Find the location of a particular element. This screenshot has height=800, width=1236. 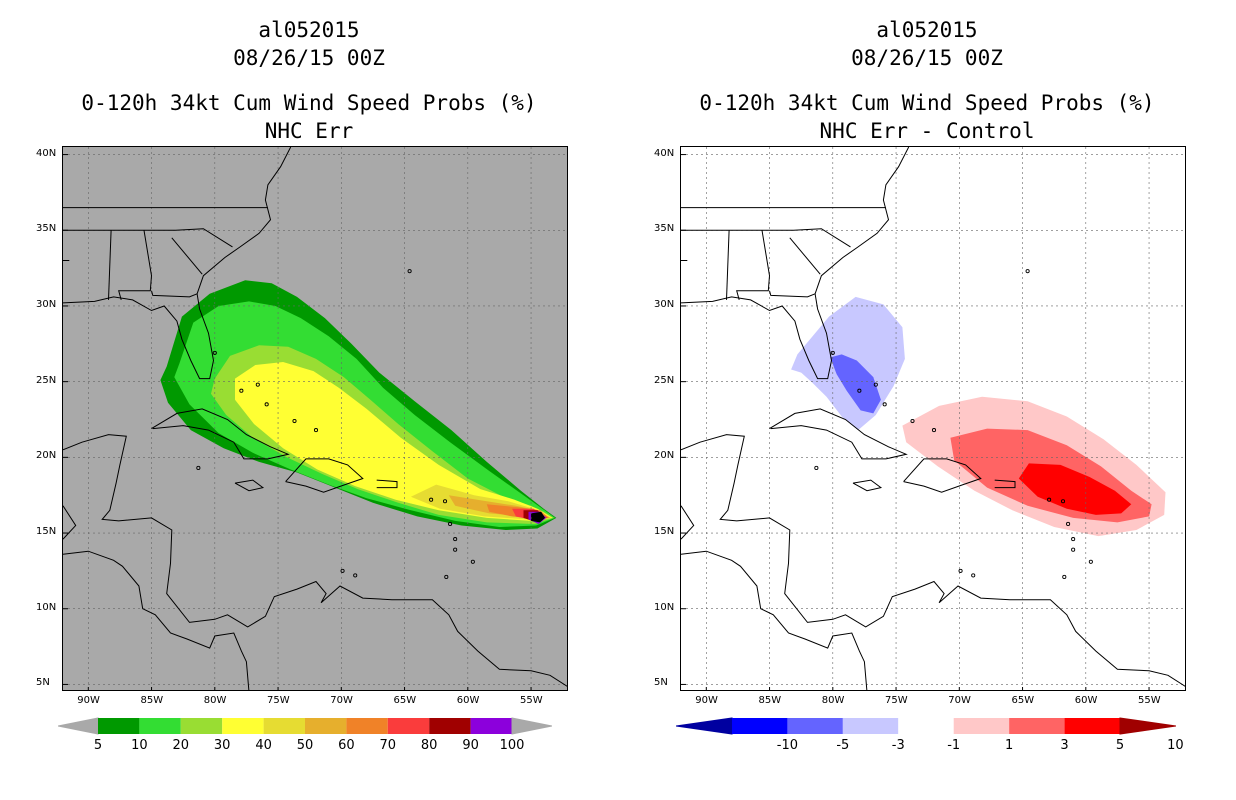

colorbar-label: 40 is located at coordinates (263, 745).